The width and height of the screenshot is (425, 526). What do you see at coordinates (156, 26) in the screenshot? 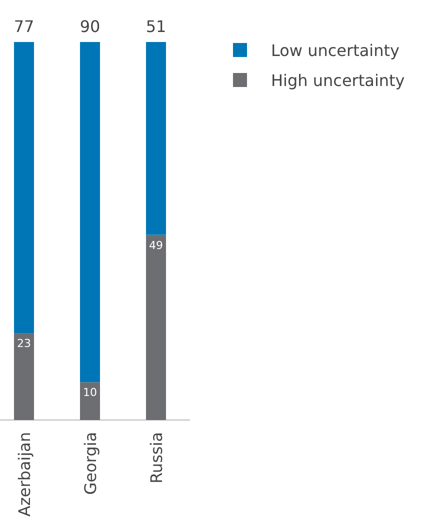
I see `data-label: 51` at bounding box center [156, 26].